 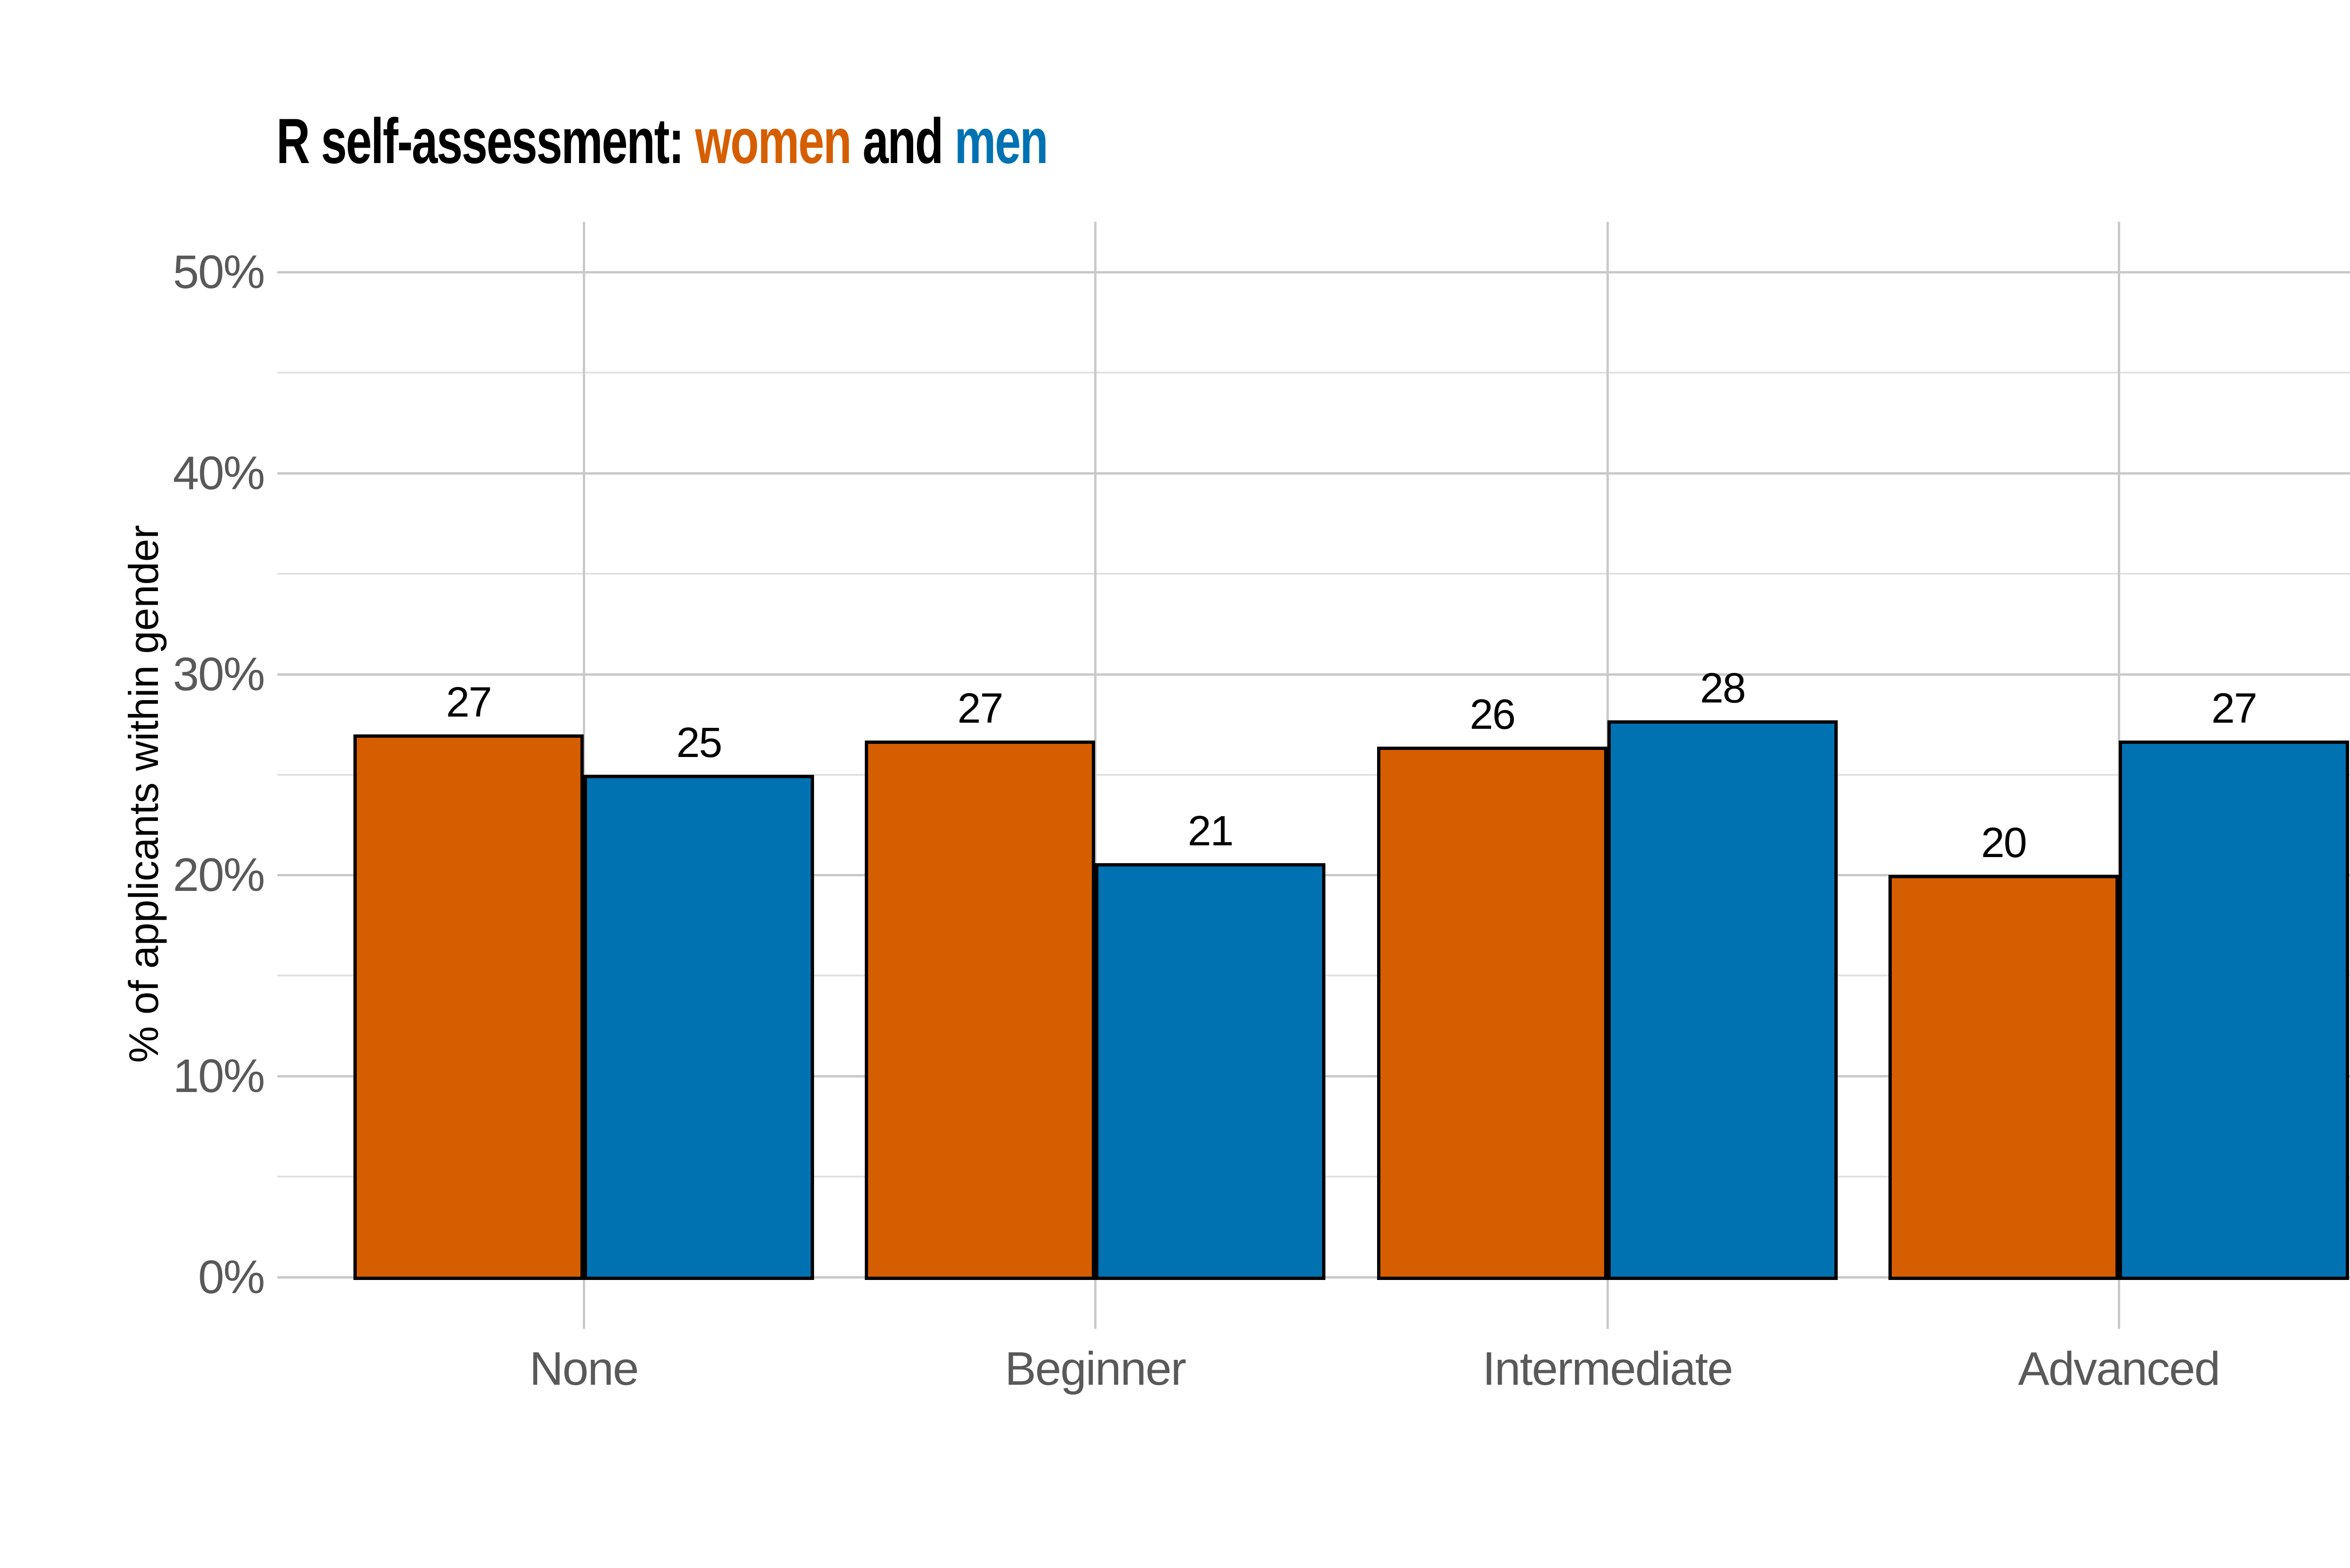 What do you see at coordinates (218, 473) in the screenshot?
I see `y-tick-label-40: 40%` at bounding box center [218, 473].